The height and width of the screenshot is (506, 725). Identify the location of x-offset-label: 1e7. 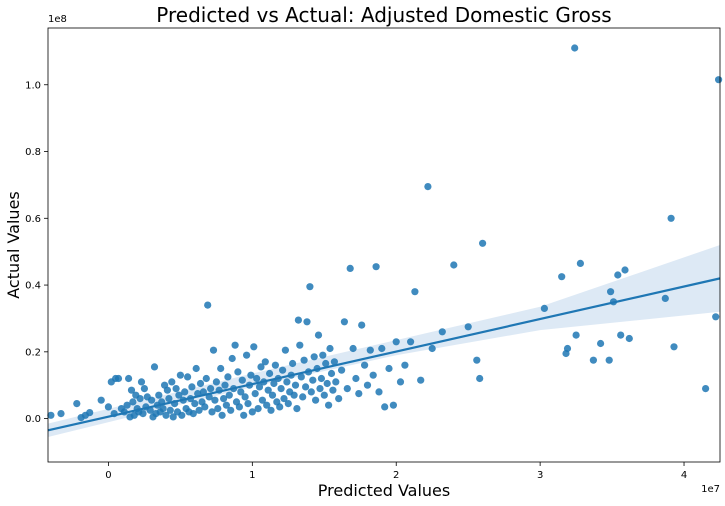
(710, 489).